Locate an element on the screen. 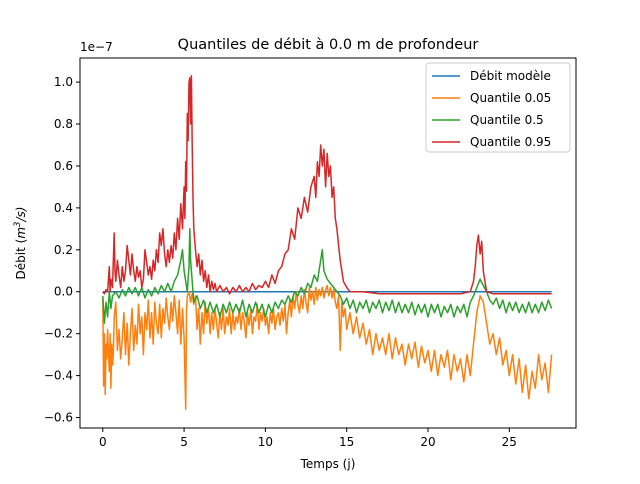 This screenshot has width=640, height=484. y-axis-label-unit-rest: /s) is located at coordinates (21, 215).